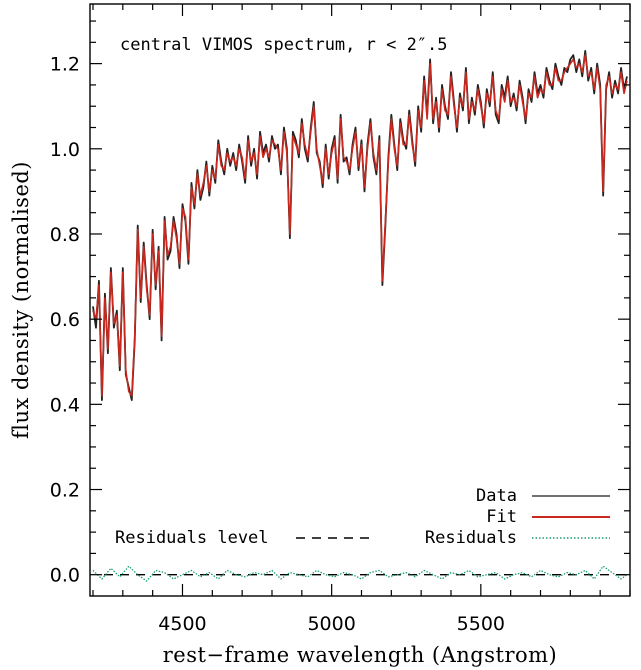 The height and width of the screenshot is (670, 641). Describe the element at coordinates (21, 300) in the screenshot. I see `y-axis-title: flux density (normalised)` at that location.